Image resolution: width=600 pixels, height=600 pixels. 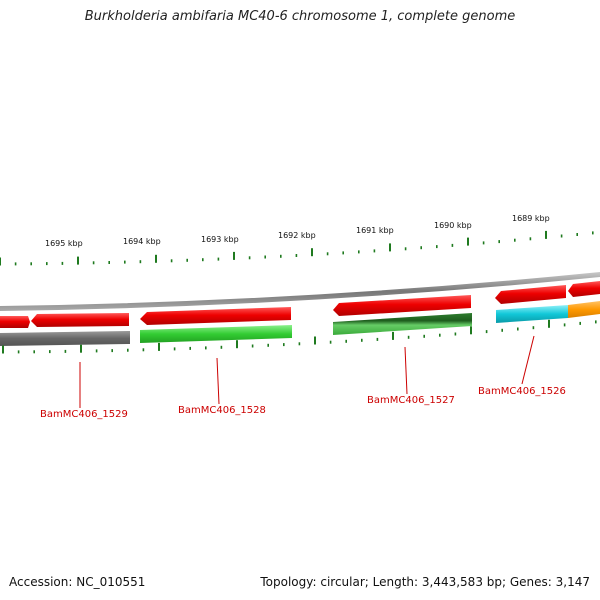 I want to click on gene-label: BamMC406_1529, so click(x=84, y=414).